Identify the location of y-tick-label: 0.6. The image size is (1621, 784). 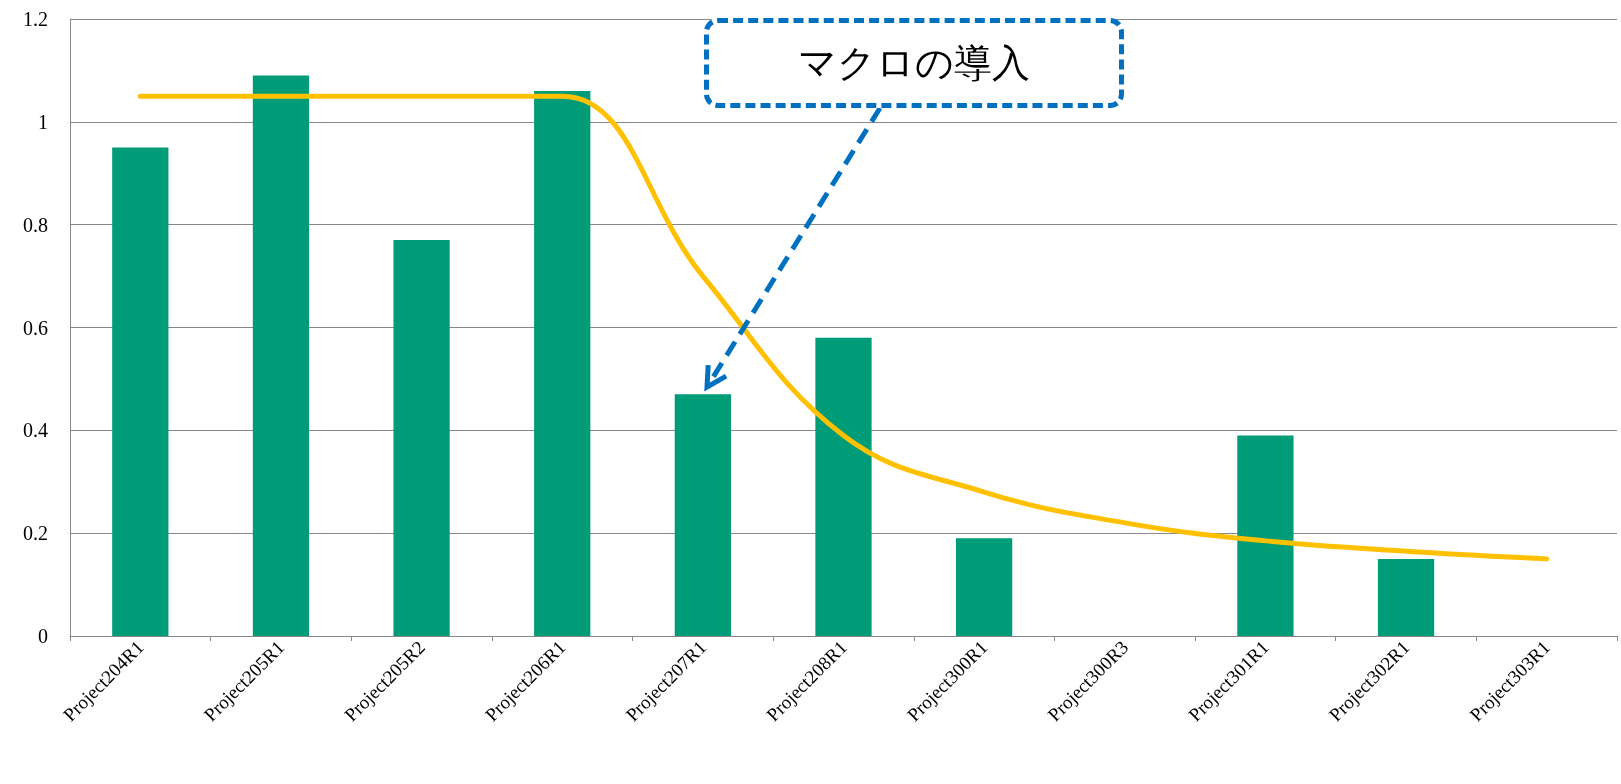
(35, 327).